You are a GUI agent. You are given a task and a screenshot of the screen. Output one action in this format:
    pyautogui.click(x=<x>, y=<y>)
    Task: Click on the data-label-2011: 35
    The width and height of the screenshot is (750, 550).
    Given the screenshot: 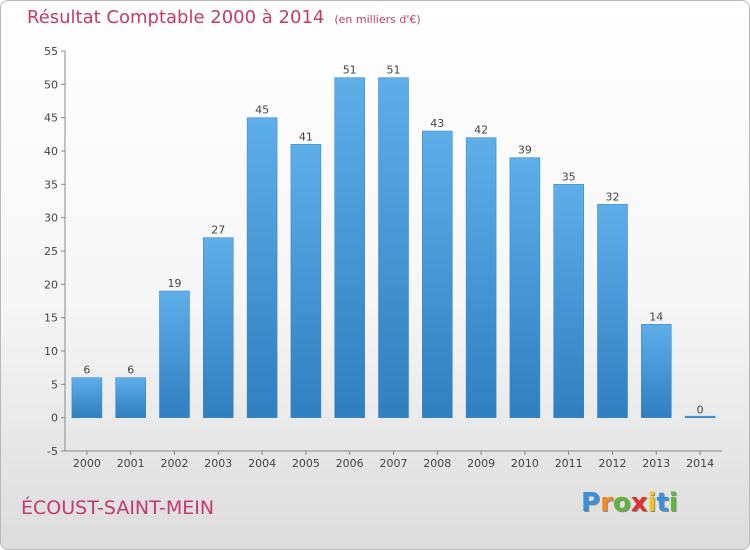 What is the action you would take?
    pyautogui.click(x=569, y=176)
    